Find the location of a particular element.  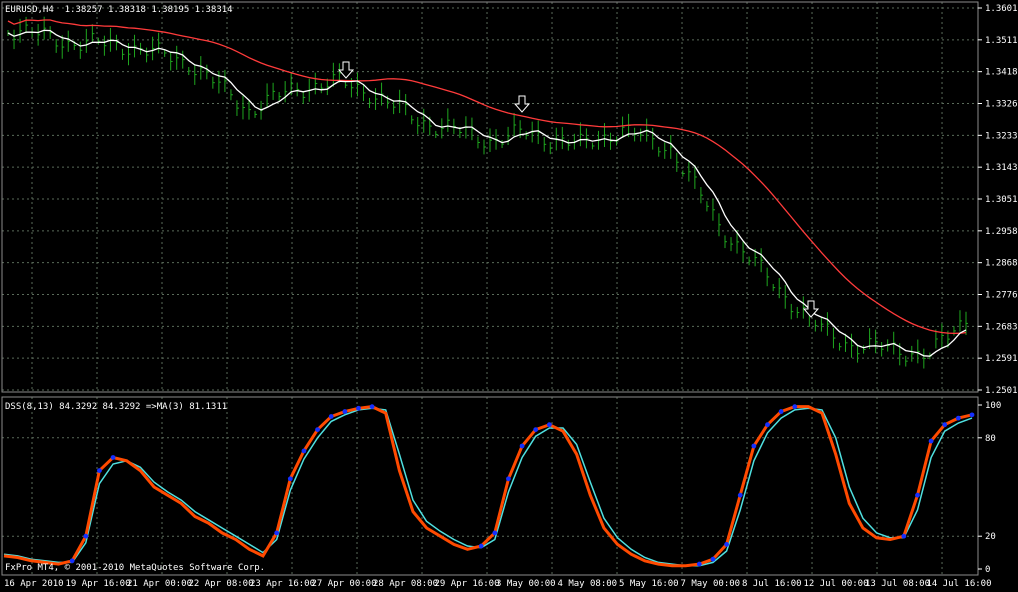

time-tick-label: 23 Apr 16:00 is located at coordinates (282, 584).